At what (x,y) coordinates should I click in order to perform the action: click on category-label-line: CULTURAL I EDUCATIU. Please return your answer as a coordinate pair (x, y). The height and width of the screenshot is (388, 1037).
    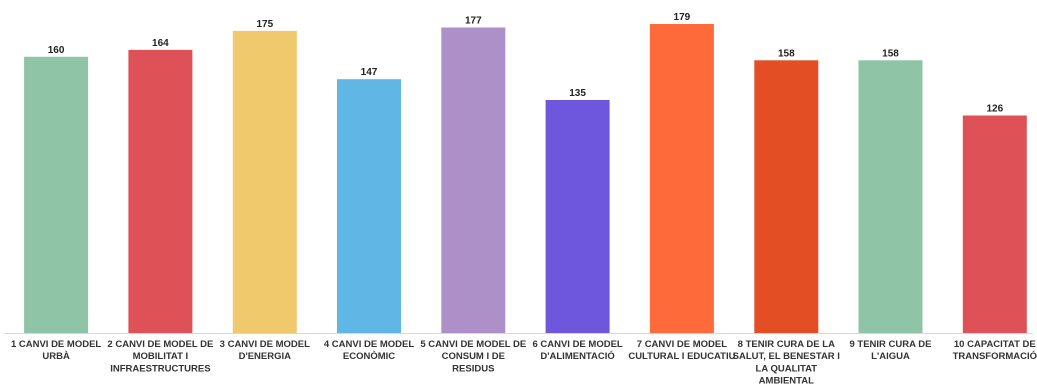
    Looking at the image, I should click on (681, 356).